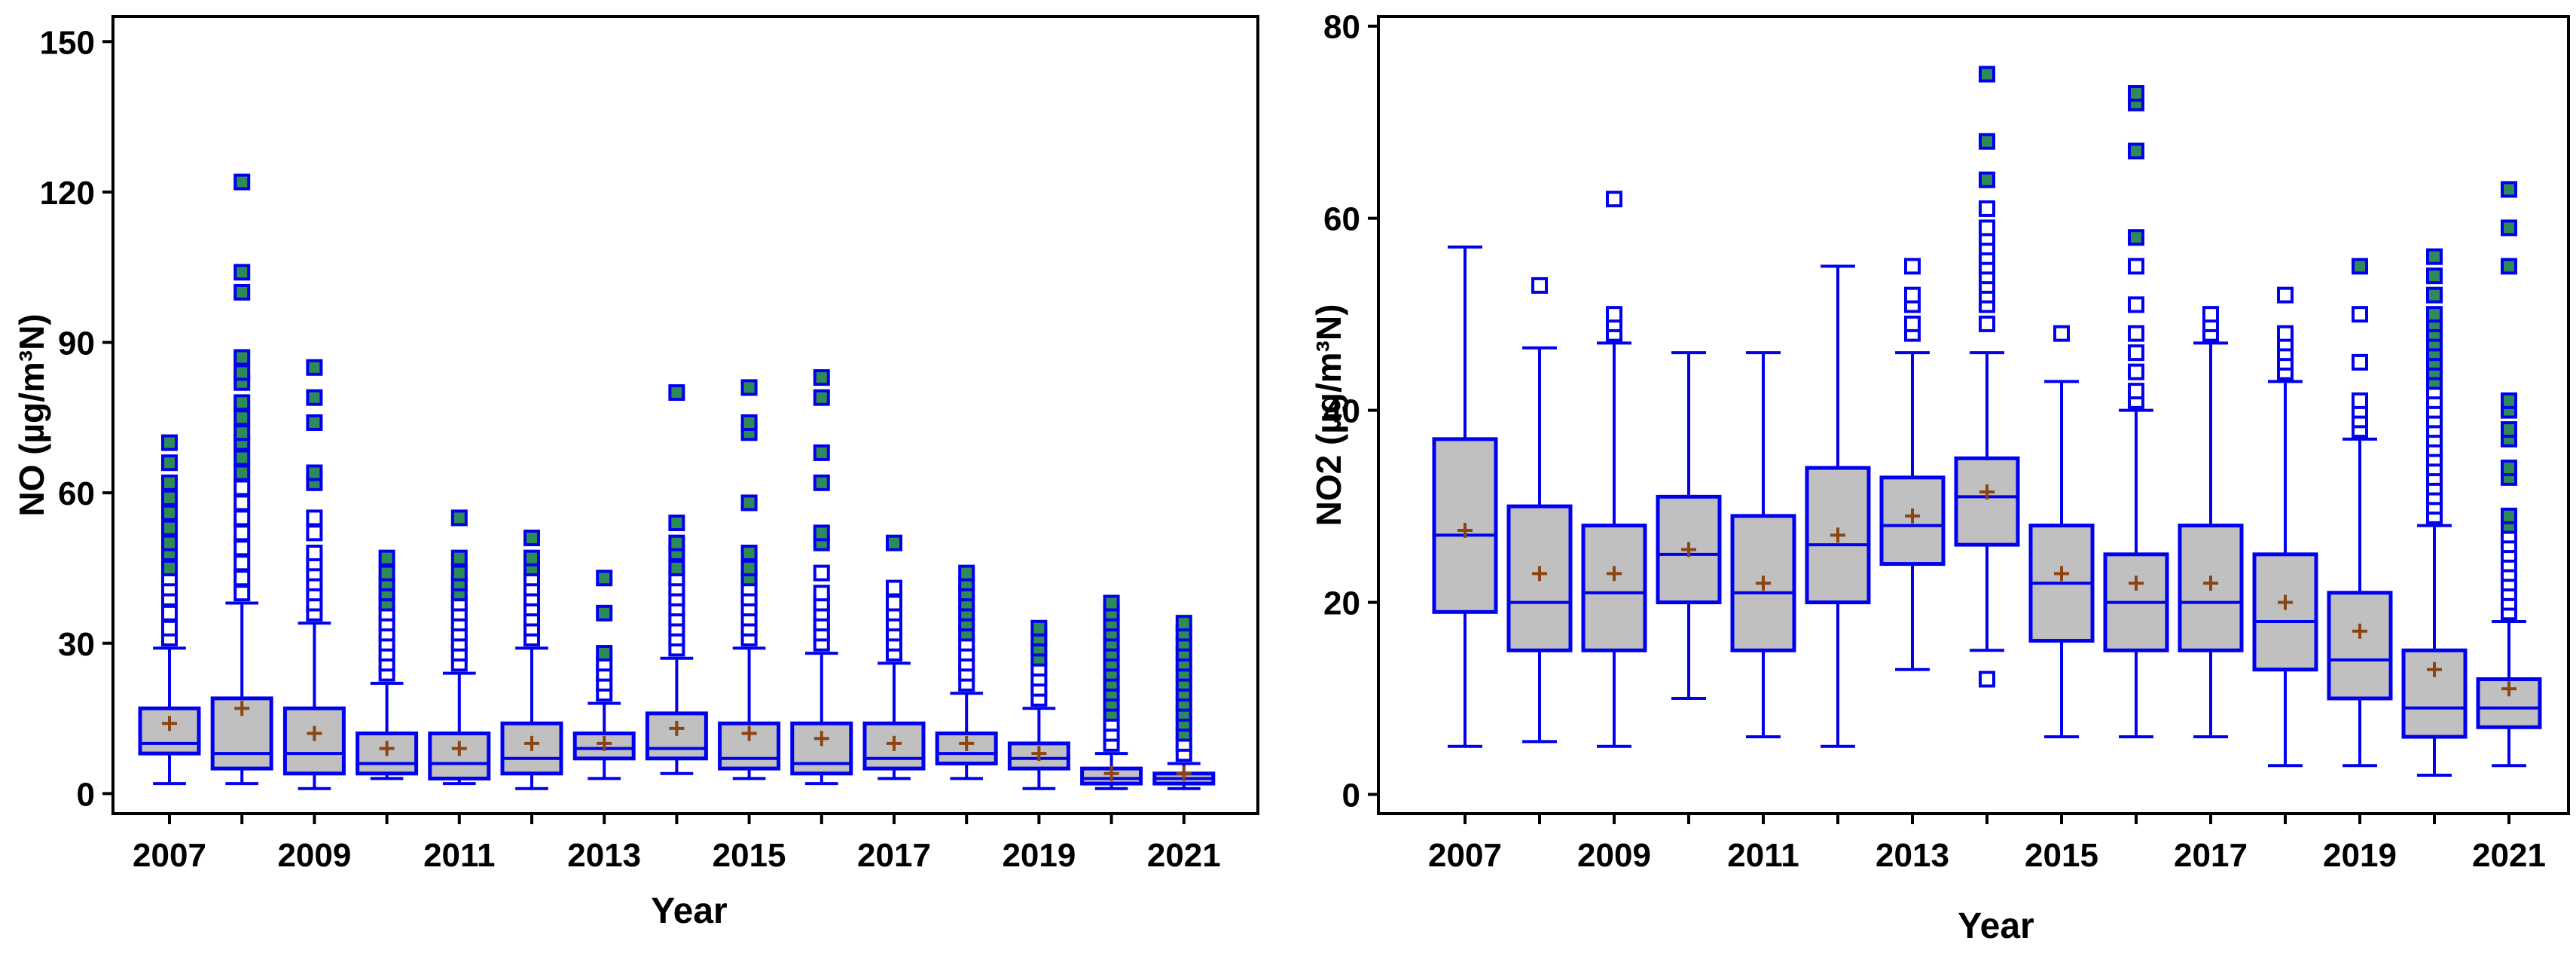 The image size is (2576, 953). I want to click on no2-y-tick-label: 60, so click(1342, 219).